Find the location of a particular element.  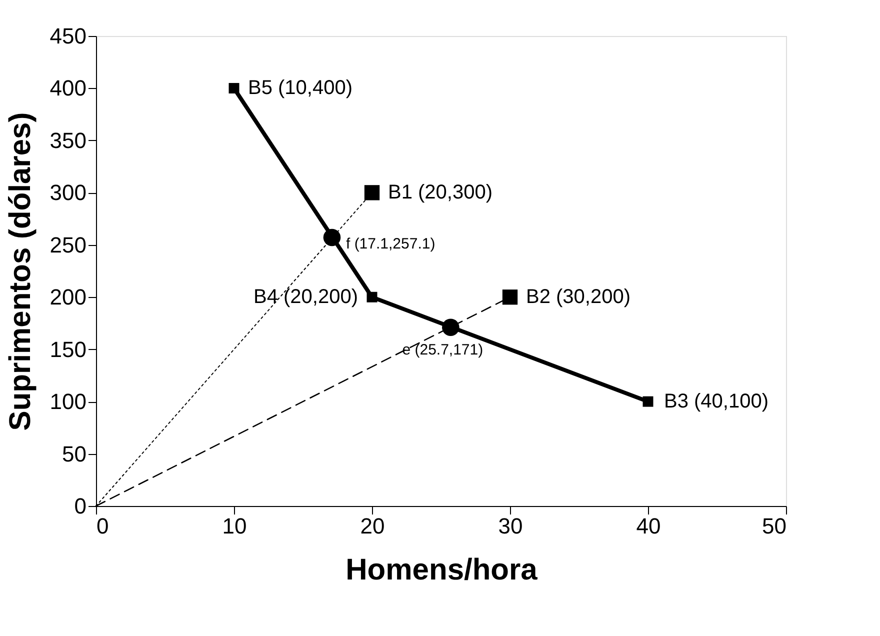

annotation: f (17.1,257.1) is located at coordinates (391, 243).